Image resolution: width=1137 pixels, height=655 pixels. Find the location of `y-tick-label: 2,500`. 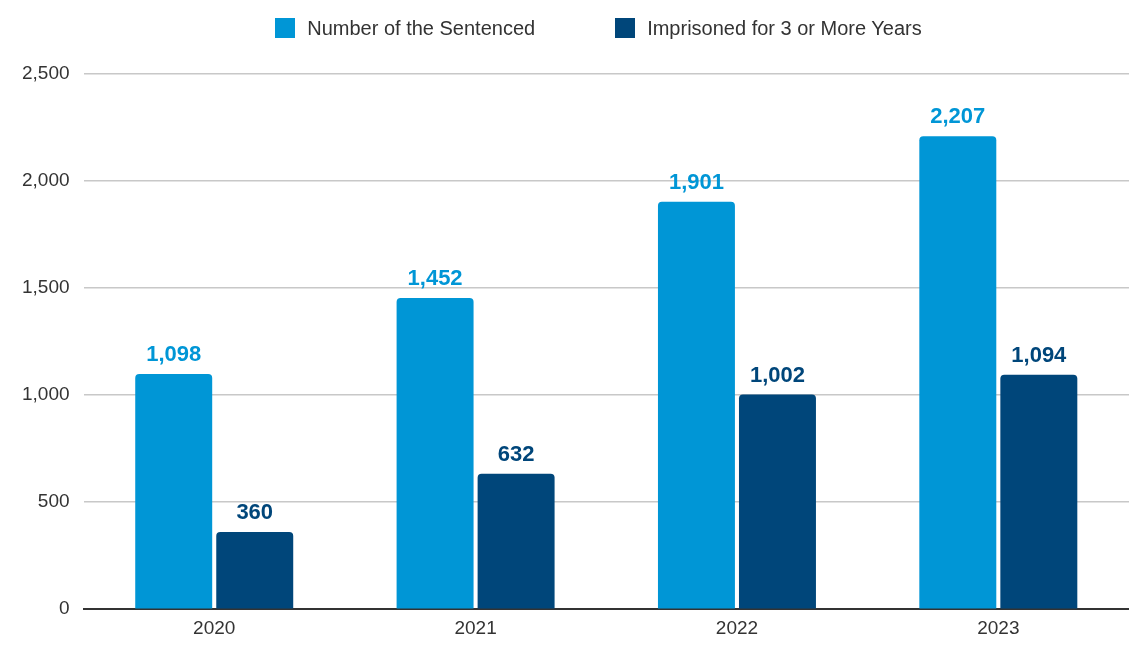

y-tick-label: 2,500 is located at coordinates (46, 72).